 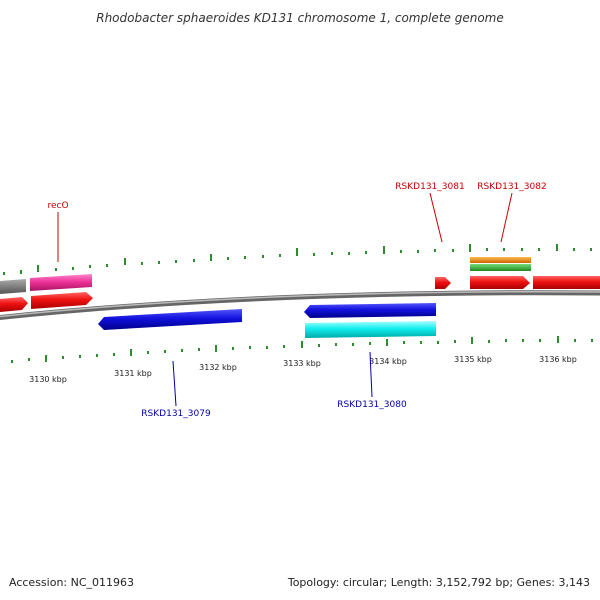 I want to click on tick-label-3135: 3135 kbp, so click(x=473, y=359).